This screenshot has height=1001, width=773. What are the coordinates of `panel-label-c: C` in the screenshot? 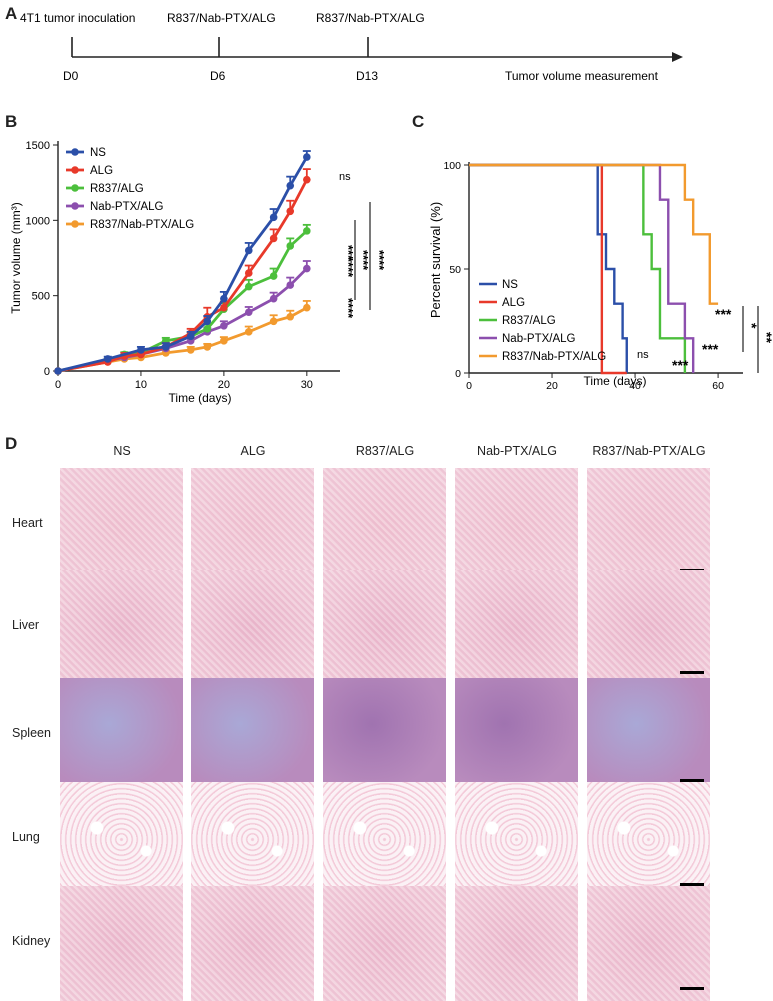 It's located at (418, 121).